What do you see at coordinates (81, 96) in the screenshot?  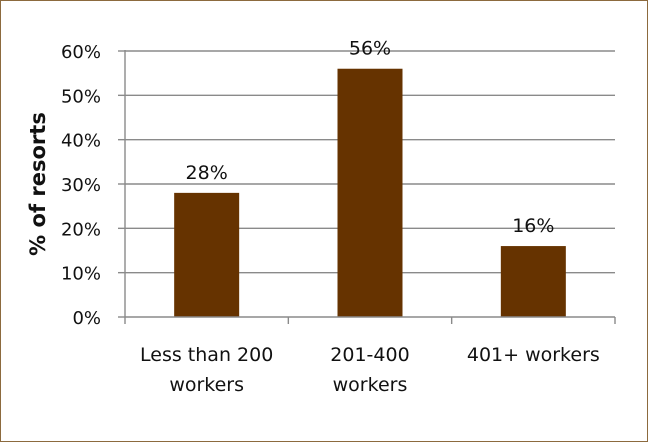 I see `y-tick-label: 50%` at bounding box center [81, 96].